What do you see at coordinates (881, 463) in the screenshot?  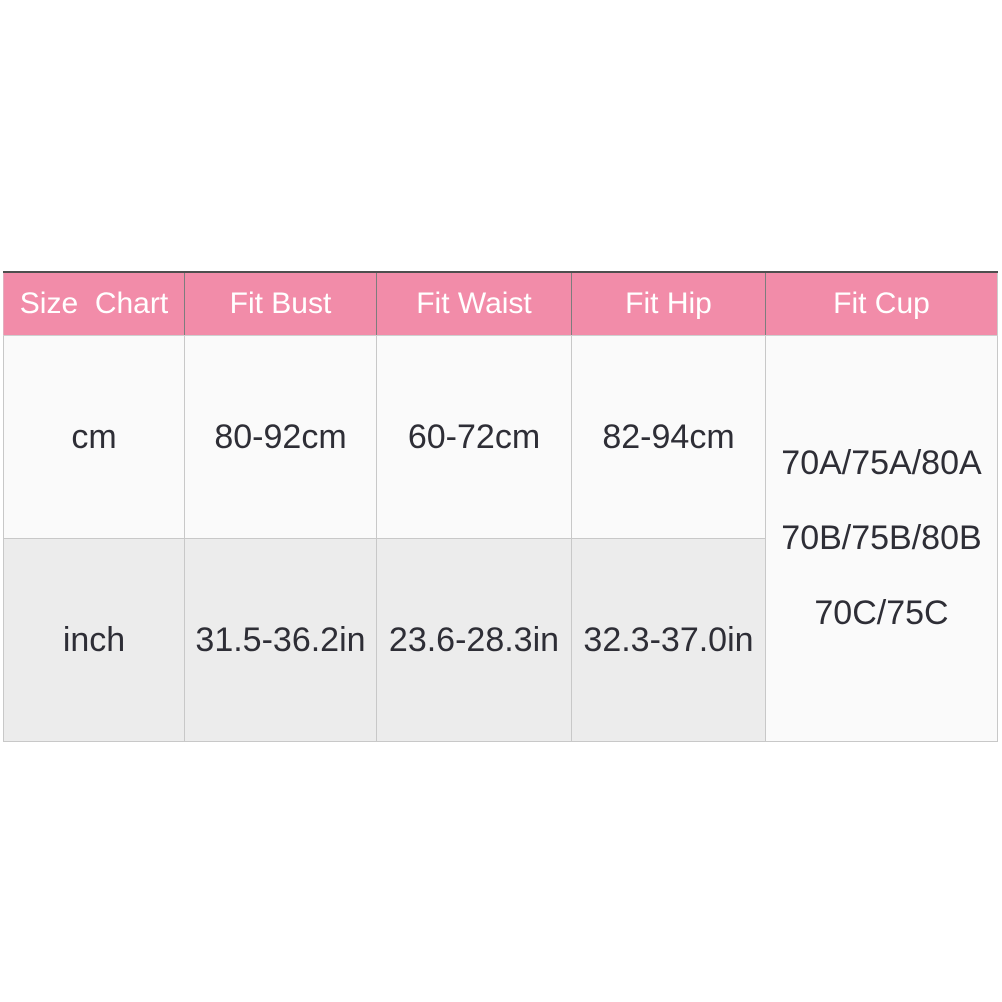 I see `fit-cup-line-a: 70A/75A/80A` at bounding box center [881, 463].